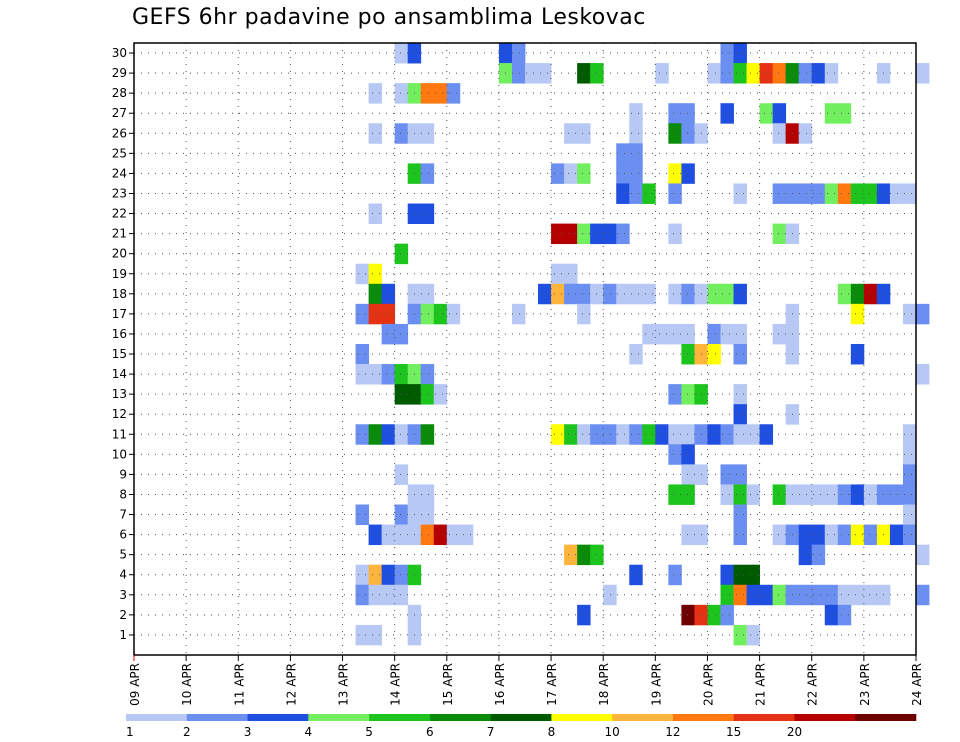  I want to click on y-tick-label: 9, so click(123, 474).